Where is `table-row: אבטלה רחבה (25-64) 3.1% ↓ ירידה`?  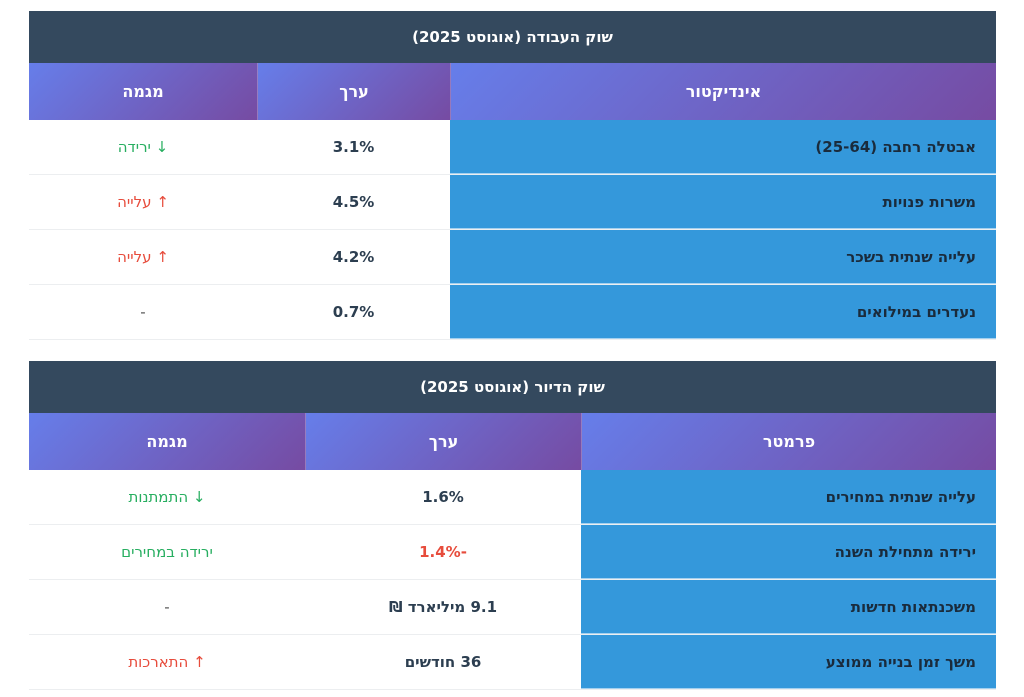 table-row: אבטלה רחבה (25-64) 3.1% ↓ ירידה is located at coordinates (512, 147).